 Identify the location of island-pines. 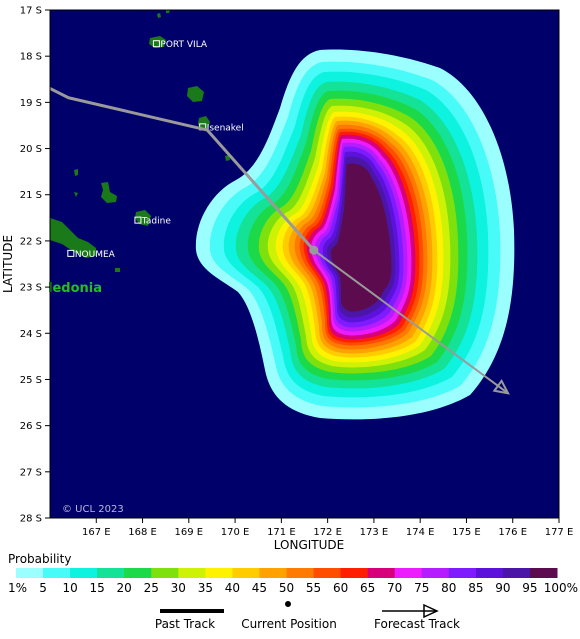
(117, 270).